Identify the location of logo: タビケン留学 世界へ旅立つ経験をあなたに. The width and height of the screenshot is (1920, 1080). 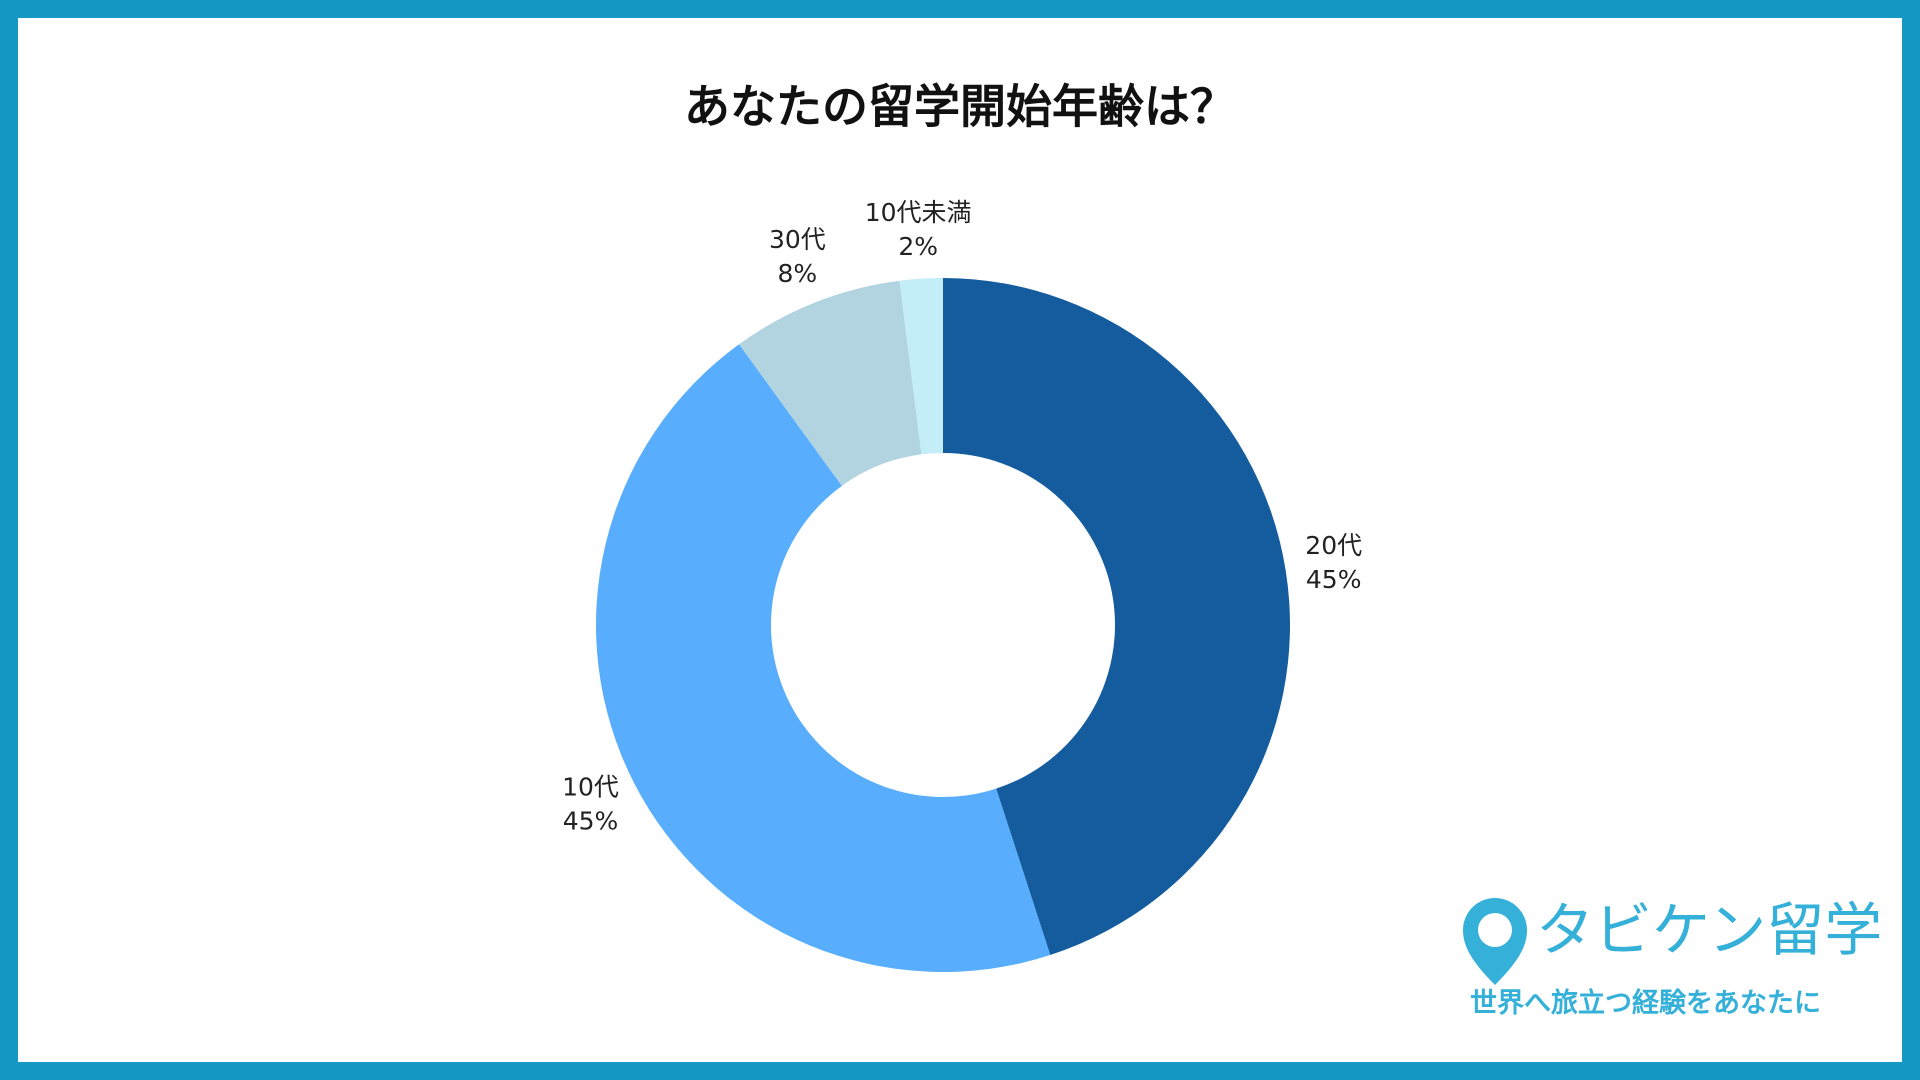
(1672, 957).